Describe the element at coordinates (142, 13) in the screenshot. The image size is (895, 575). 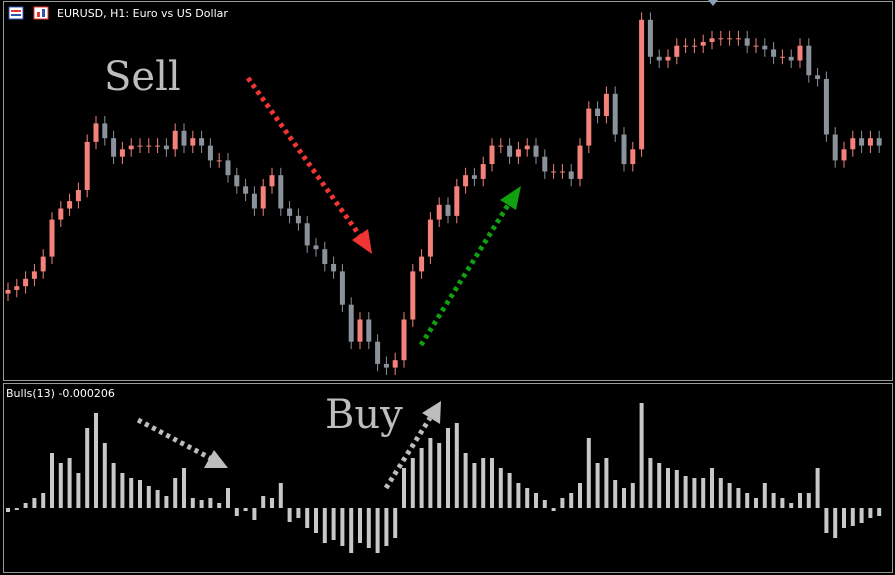
I see `chart-title: EURUSD, H1: Euro vs US Dollar` at that location.